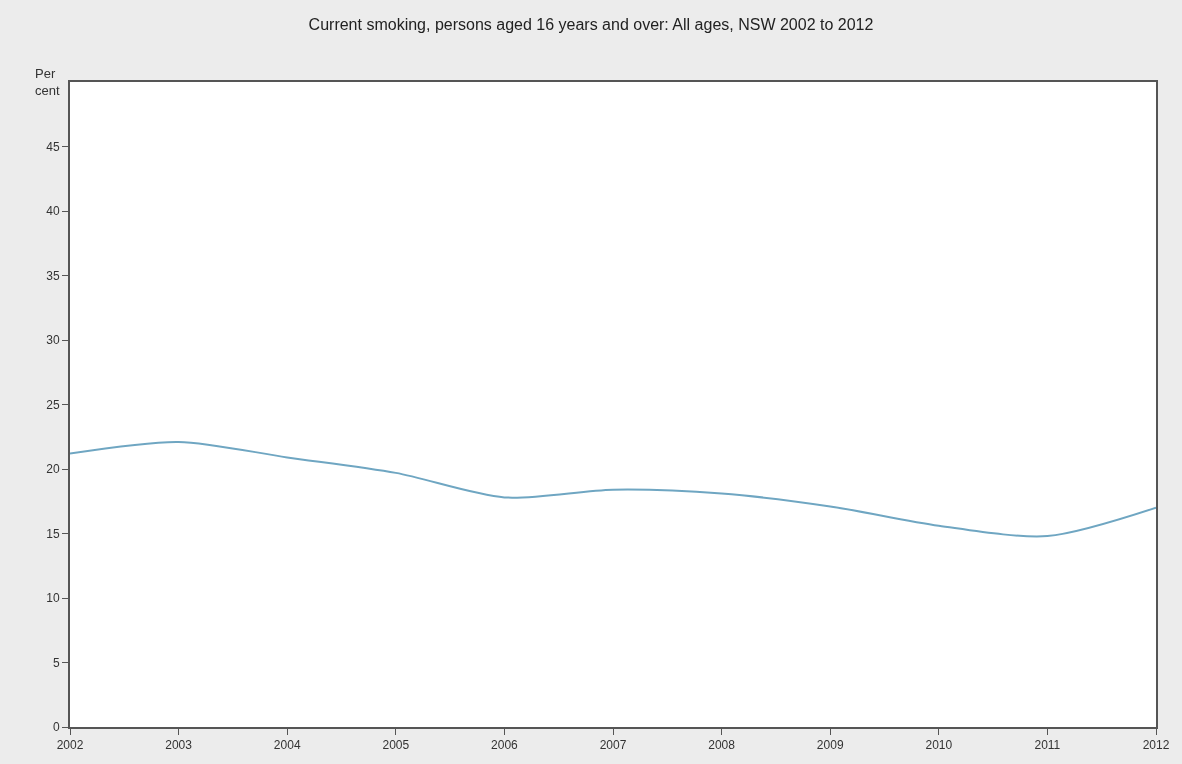  Describe the element at coordinates (56, 662) in the screenshot. I see `y-tick-label: 5` at that location.